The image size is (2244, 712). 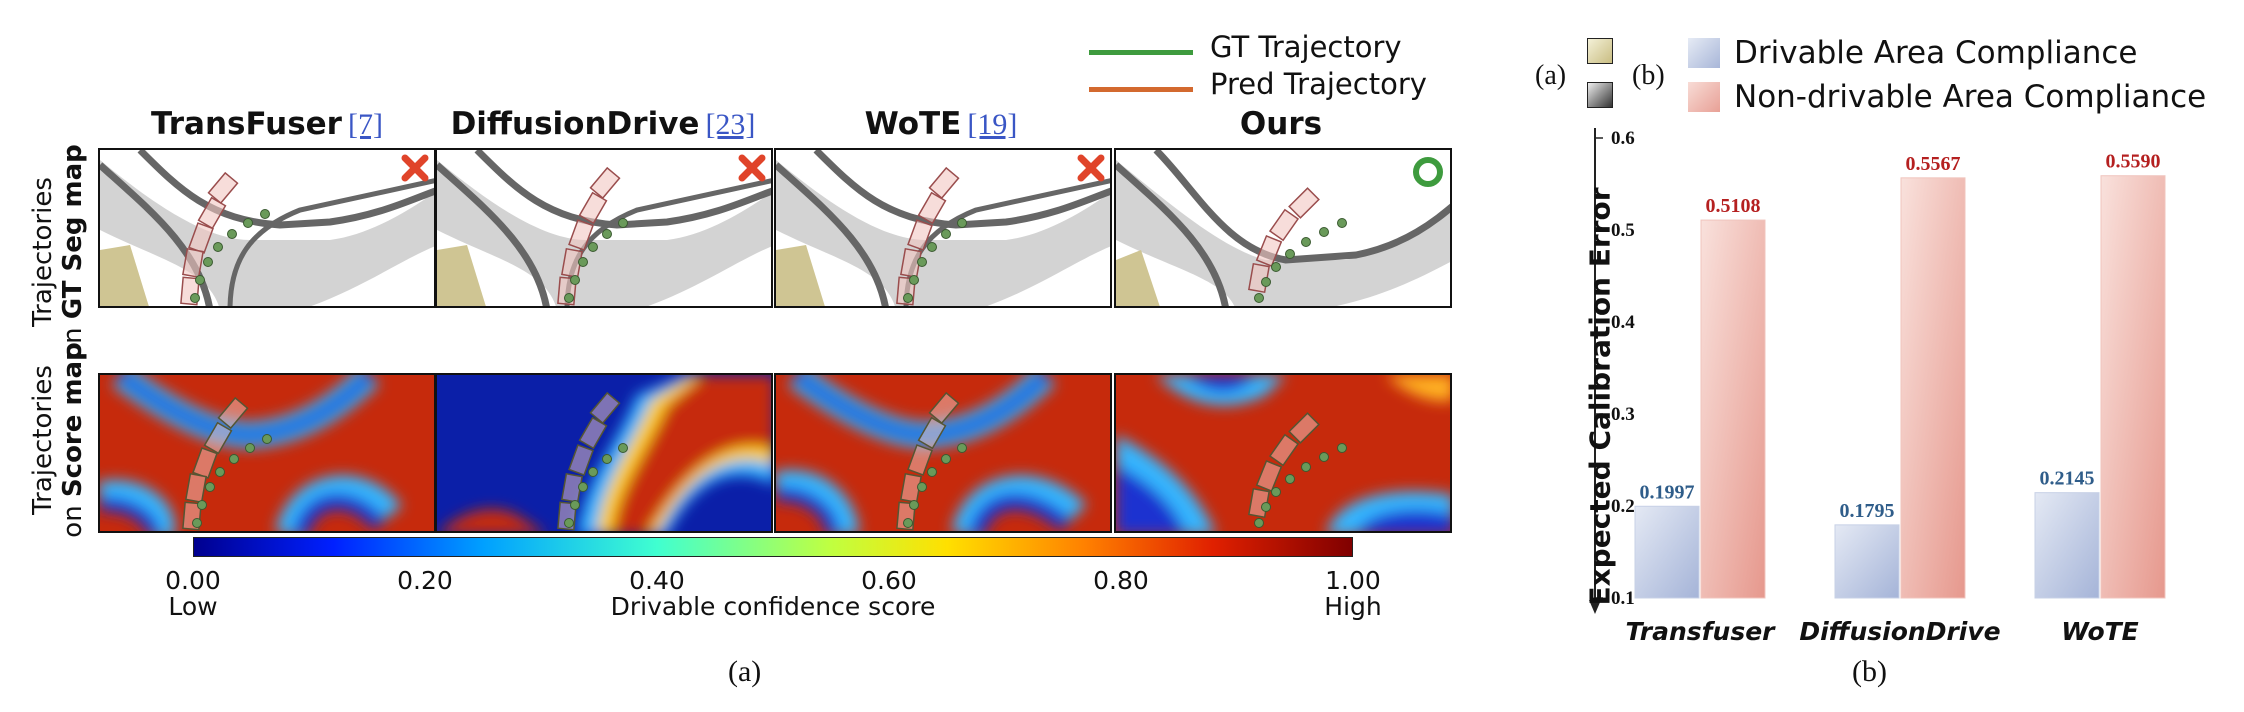 I want to click on gt-legend-label: GT Trajectory, so click(x=1306, y=47).